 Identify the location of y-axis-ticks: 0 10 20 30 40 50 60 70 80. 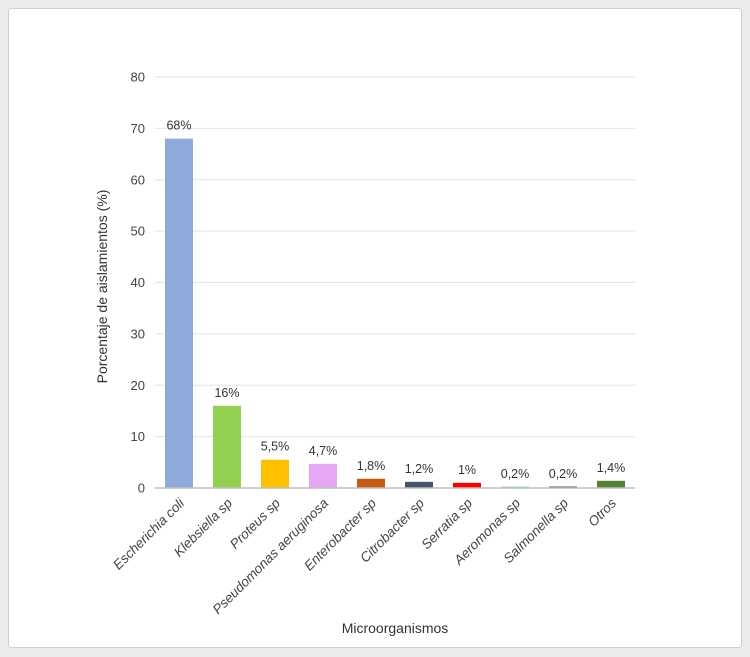
(138, 283).